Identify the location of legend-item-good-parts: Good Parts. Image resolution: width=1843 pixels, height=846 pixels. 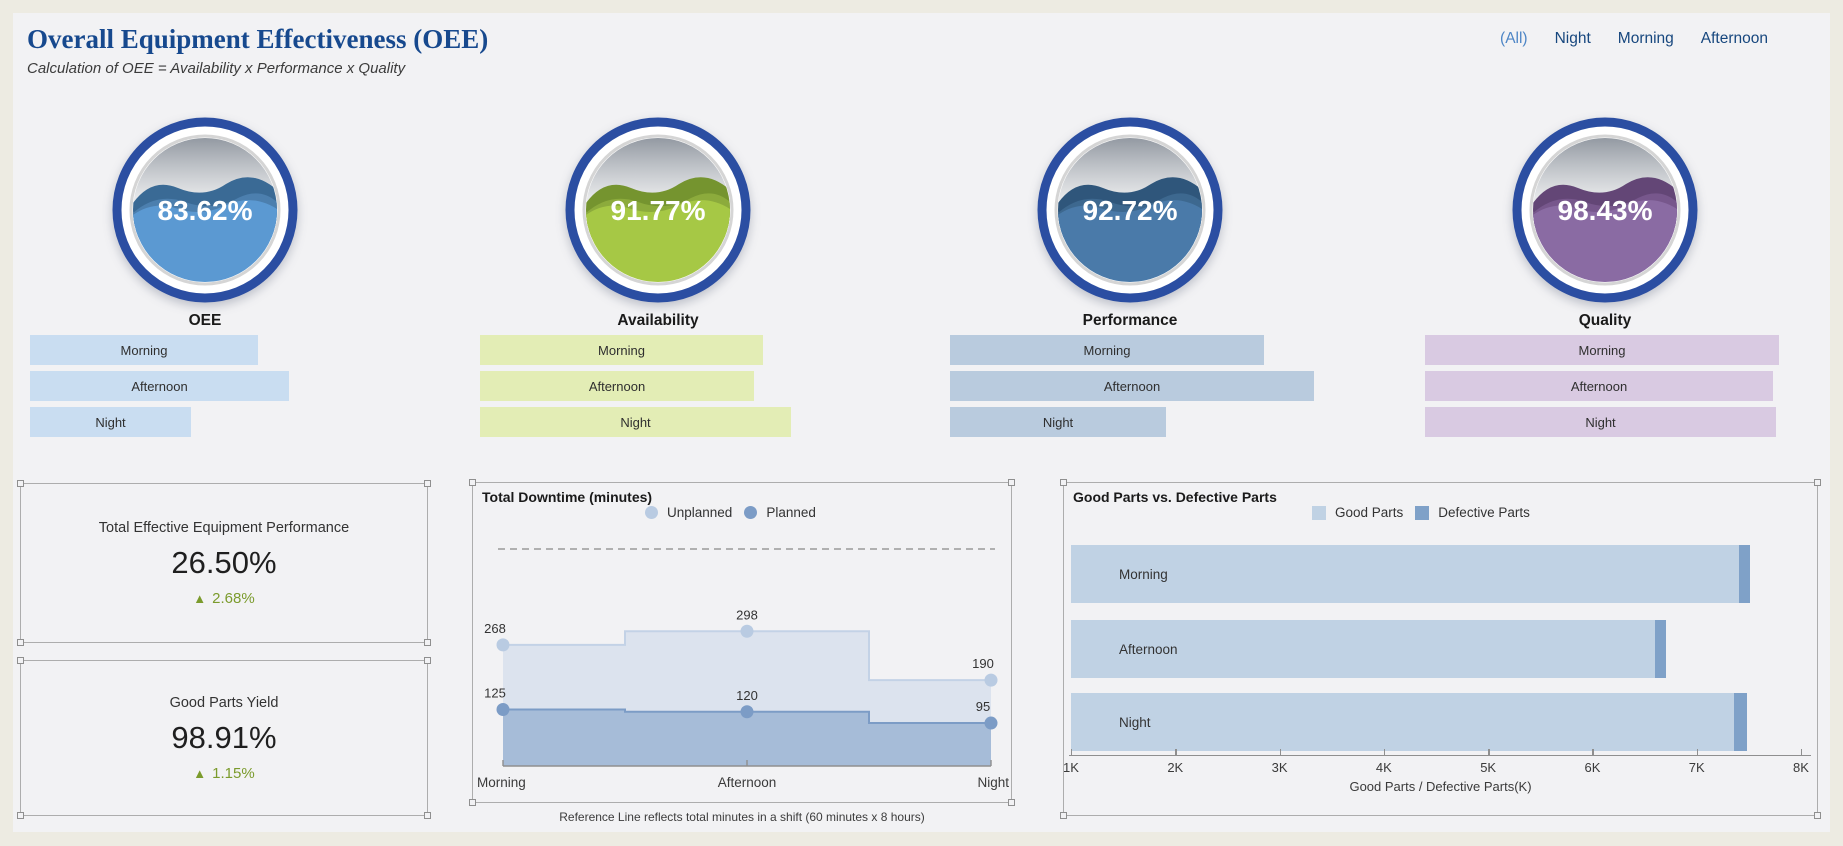
(1357, 512).